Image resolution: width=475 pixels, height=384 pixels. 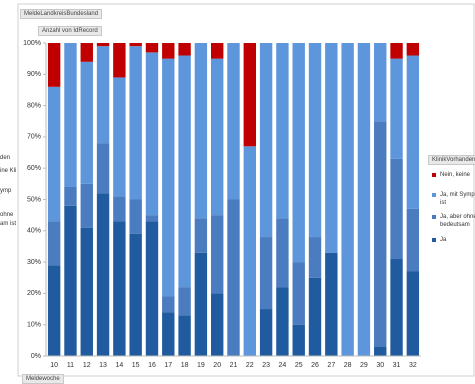 What do you see at coordinates (34, 293) in the screenshot?
I see `y-tick-label: 20%` at bounding box center [34, 293].